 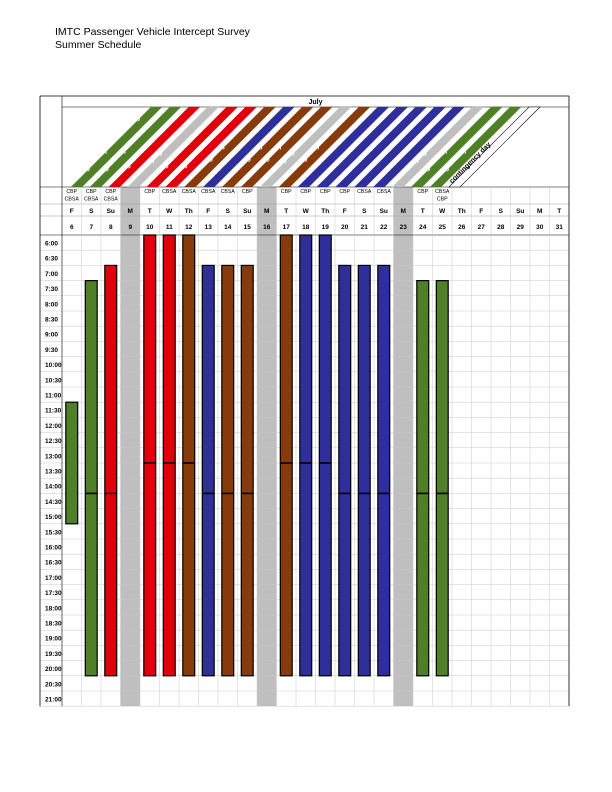 I want to click on date-label: 21, so click(x=365, y=227).